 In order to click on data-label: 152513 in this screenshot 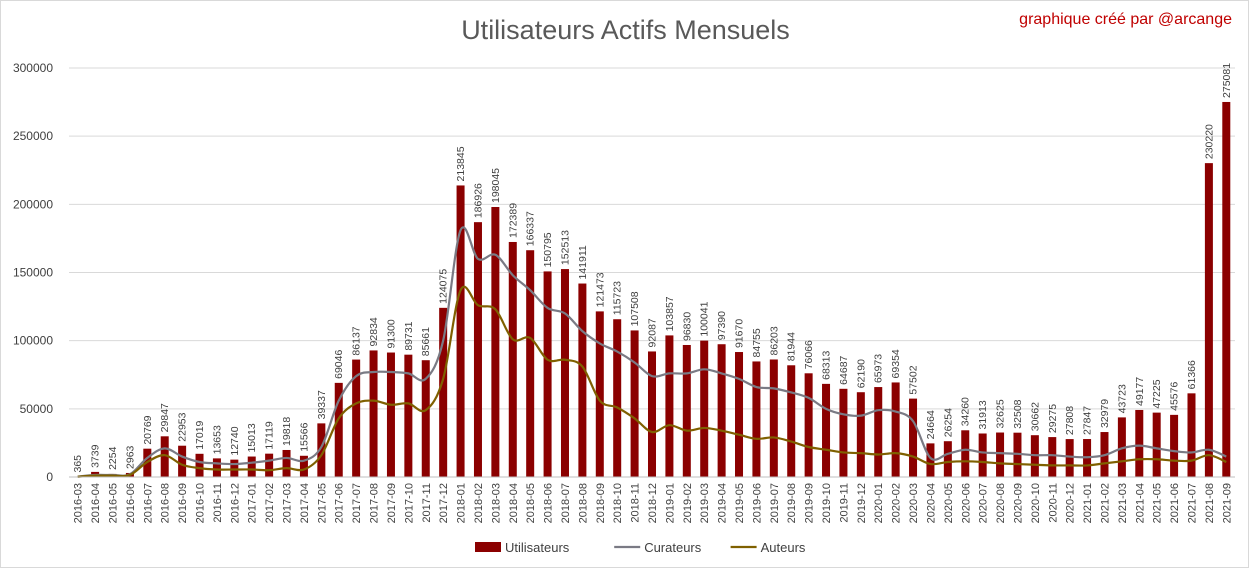, I will do `click(565, 247)`.